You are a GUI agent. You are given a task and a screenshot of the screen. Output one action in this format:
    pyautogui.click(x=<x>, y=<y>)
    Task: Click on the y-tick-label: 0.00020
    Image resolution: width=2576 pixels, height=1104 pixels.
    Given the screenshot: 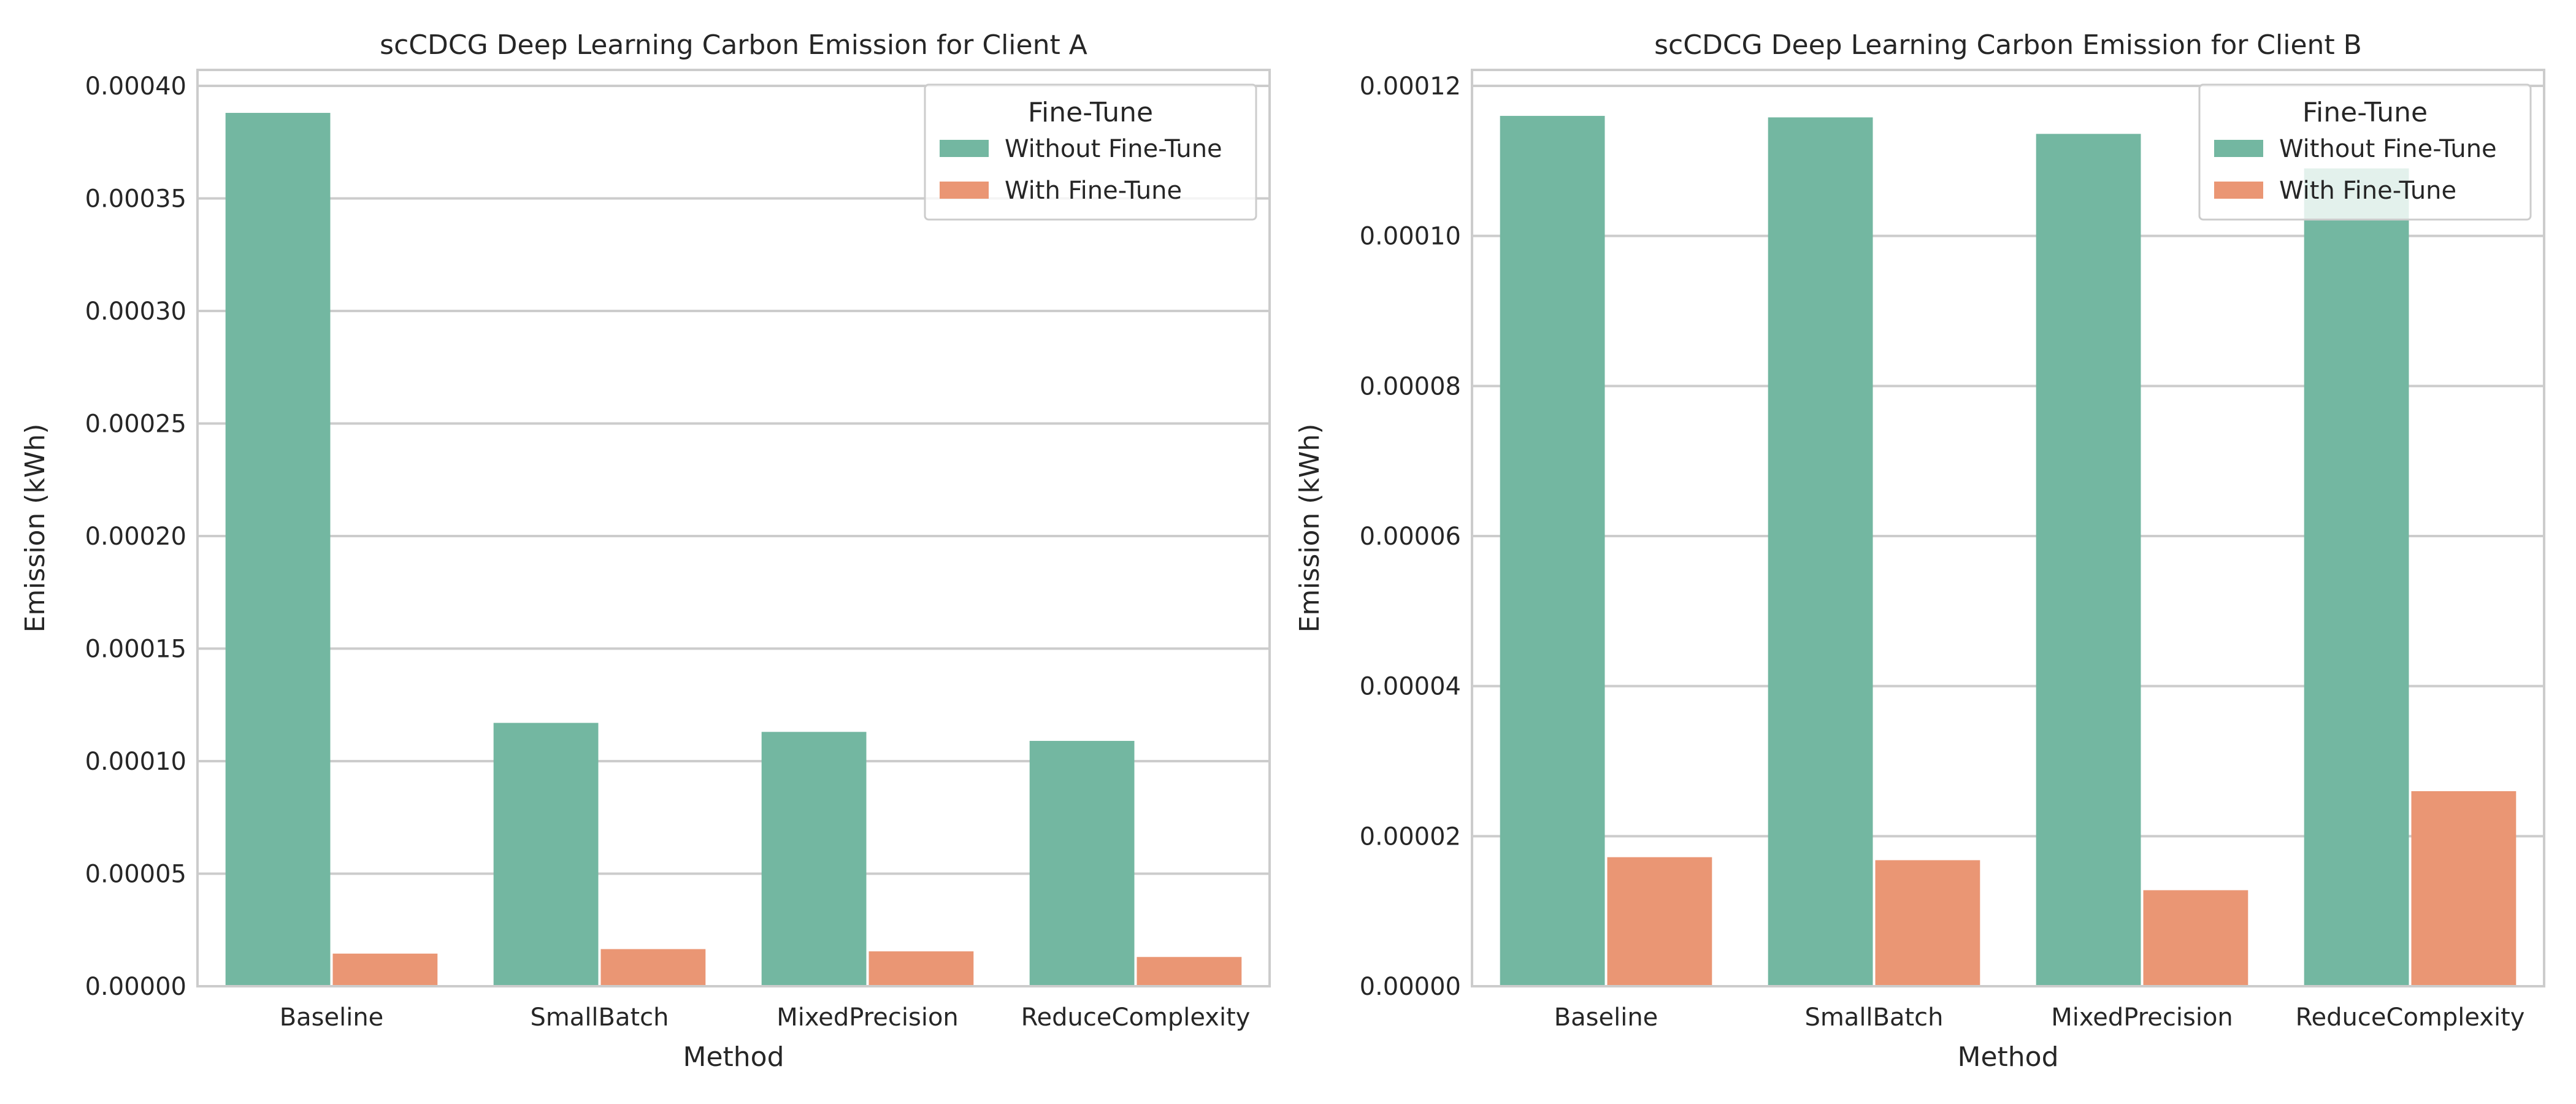 What is the action you would take?
    pyautogui.click(x=135, y=537)
    